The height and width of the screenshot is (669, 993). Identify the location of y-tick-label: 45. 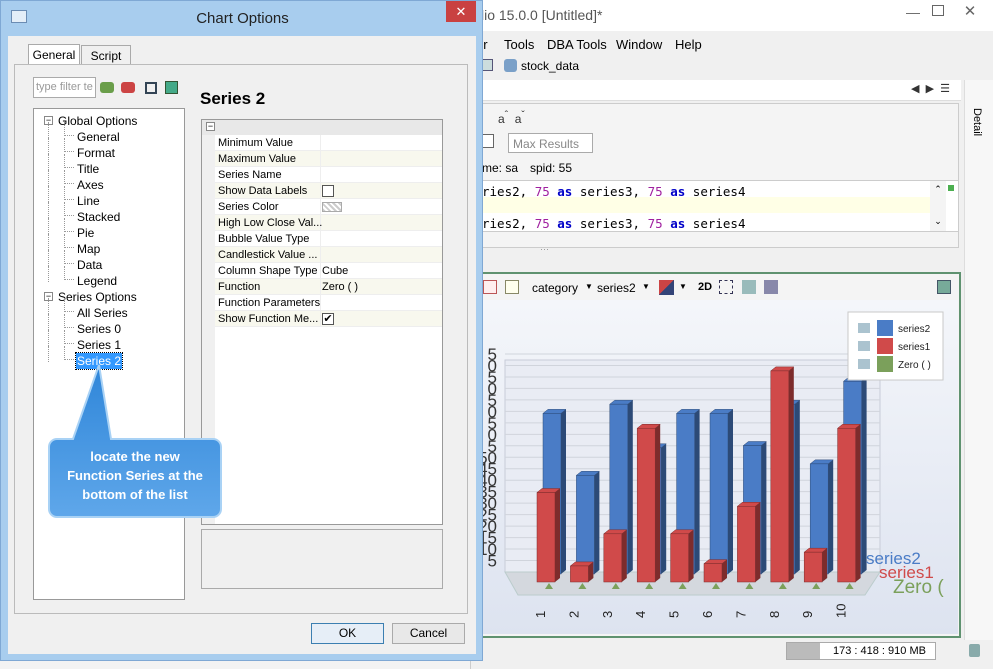
(488, 469).